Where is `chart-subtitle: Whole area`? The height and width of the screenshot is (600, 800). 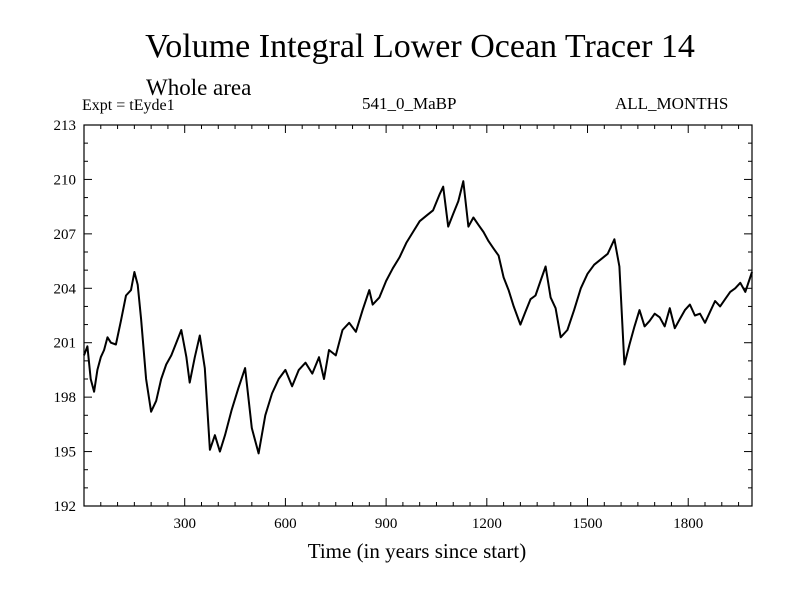 chart-subtitle: Whole area is located at coordinates (199, 87).